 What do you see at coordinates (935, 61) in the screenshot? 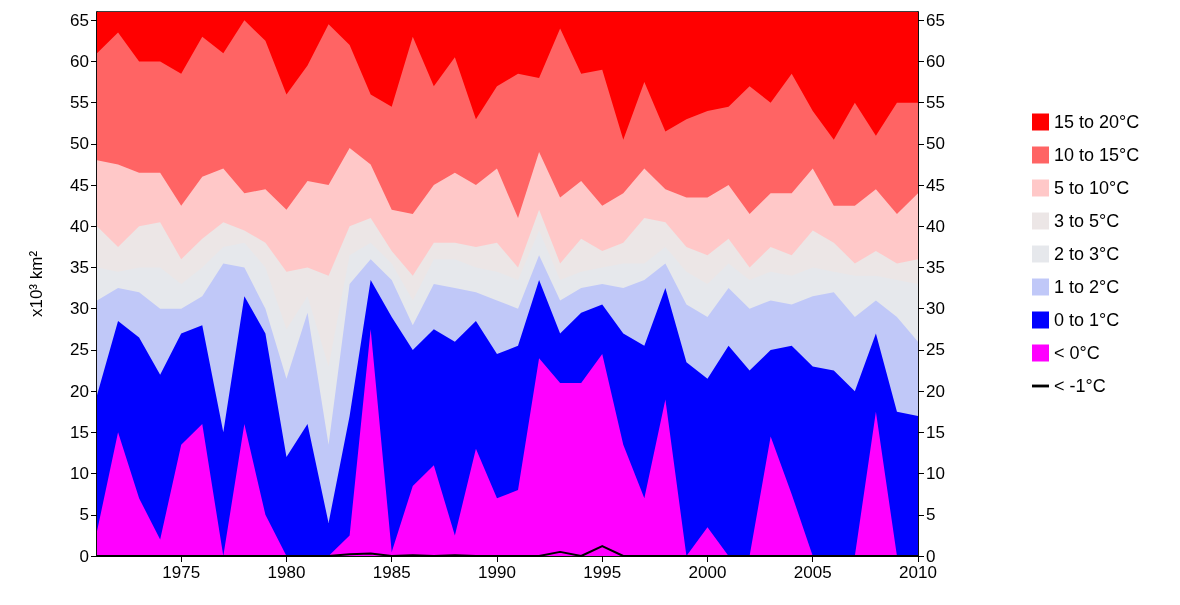
I see `y2-tick-label: 60` at bounding box center [935, 61].